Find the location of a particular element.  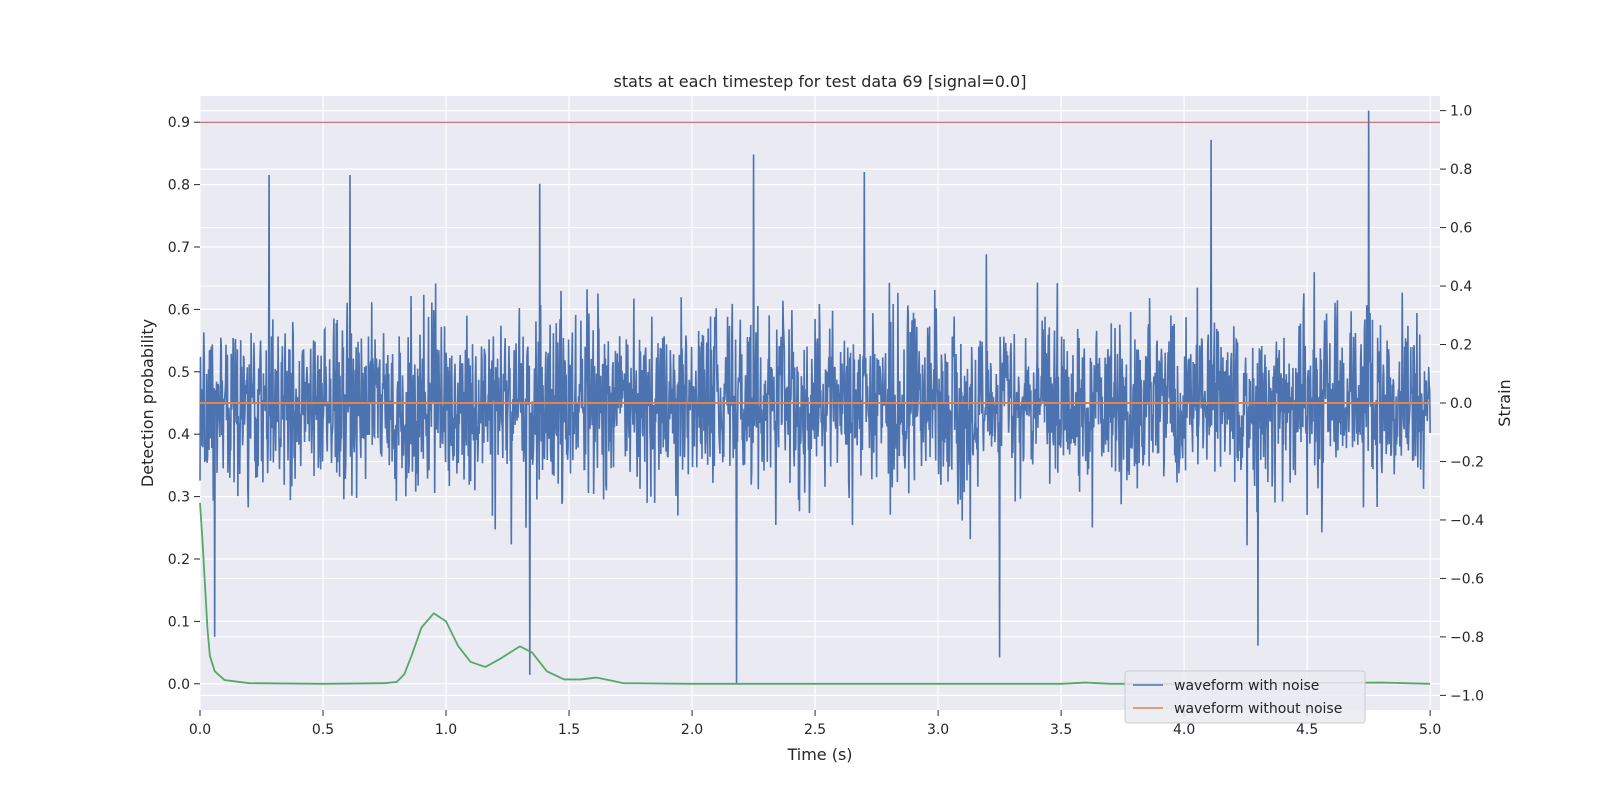

y-tick-label-right: −0.6 is located at coordinates (1467, 579).